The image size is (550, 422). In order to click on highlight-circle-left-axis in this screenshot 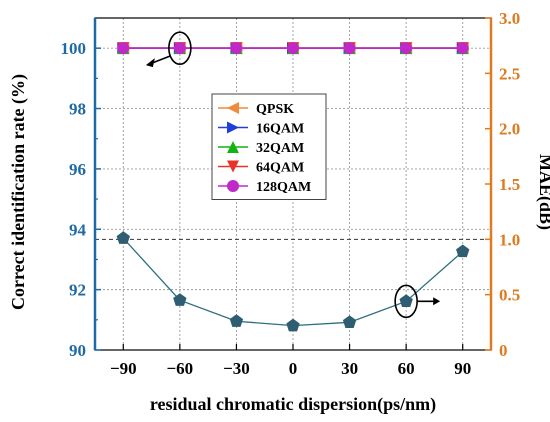, I will do `click(180, 48)`.